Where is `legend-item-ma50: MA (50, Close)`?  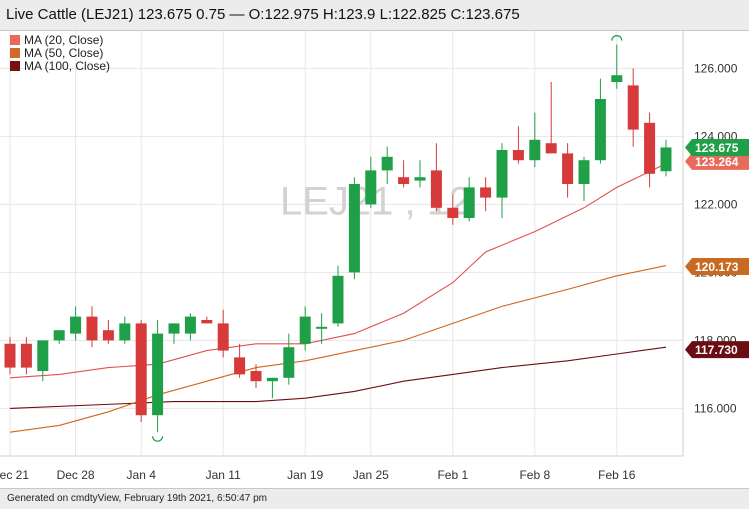 legend-item-ma50: MA (50, Close) is located at coordinates (60, 53).